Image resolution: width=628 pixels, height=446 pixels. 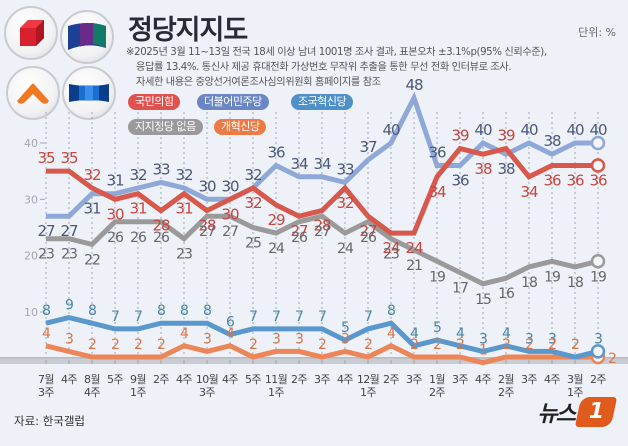 What do you see at coordinates (597, 32) in the screenshot?
I see `unit-label: 단위: %` at bounding box center [597, 32].